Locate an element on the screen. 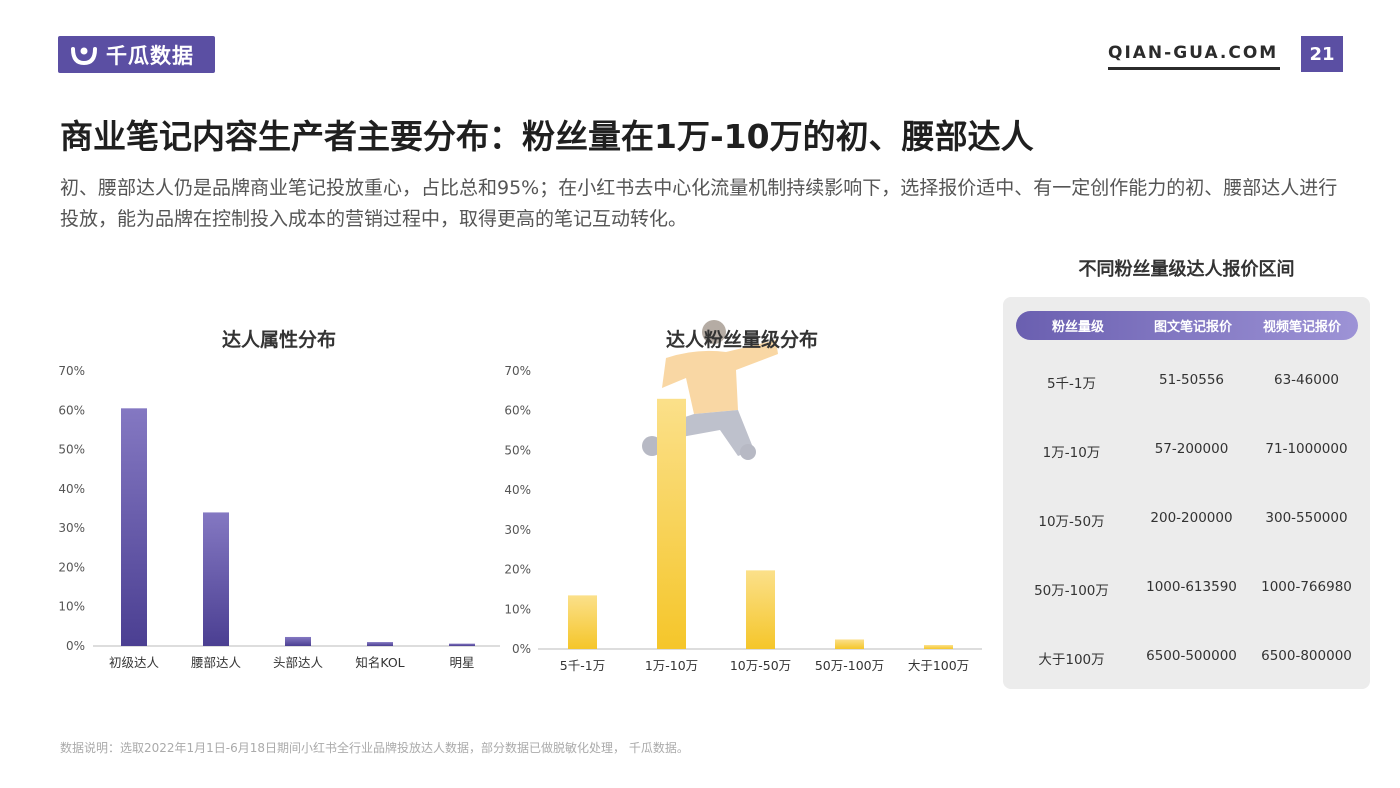 This screenshot has height=788, width=1400. table-row: 1万-10万 57-200000 71-1000000 is located at coordinates (1186, 451).